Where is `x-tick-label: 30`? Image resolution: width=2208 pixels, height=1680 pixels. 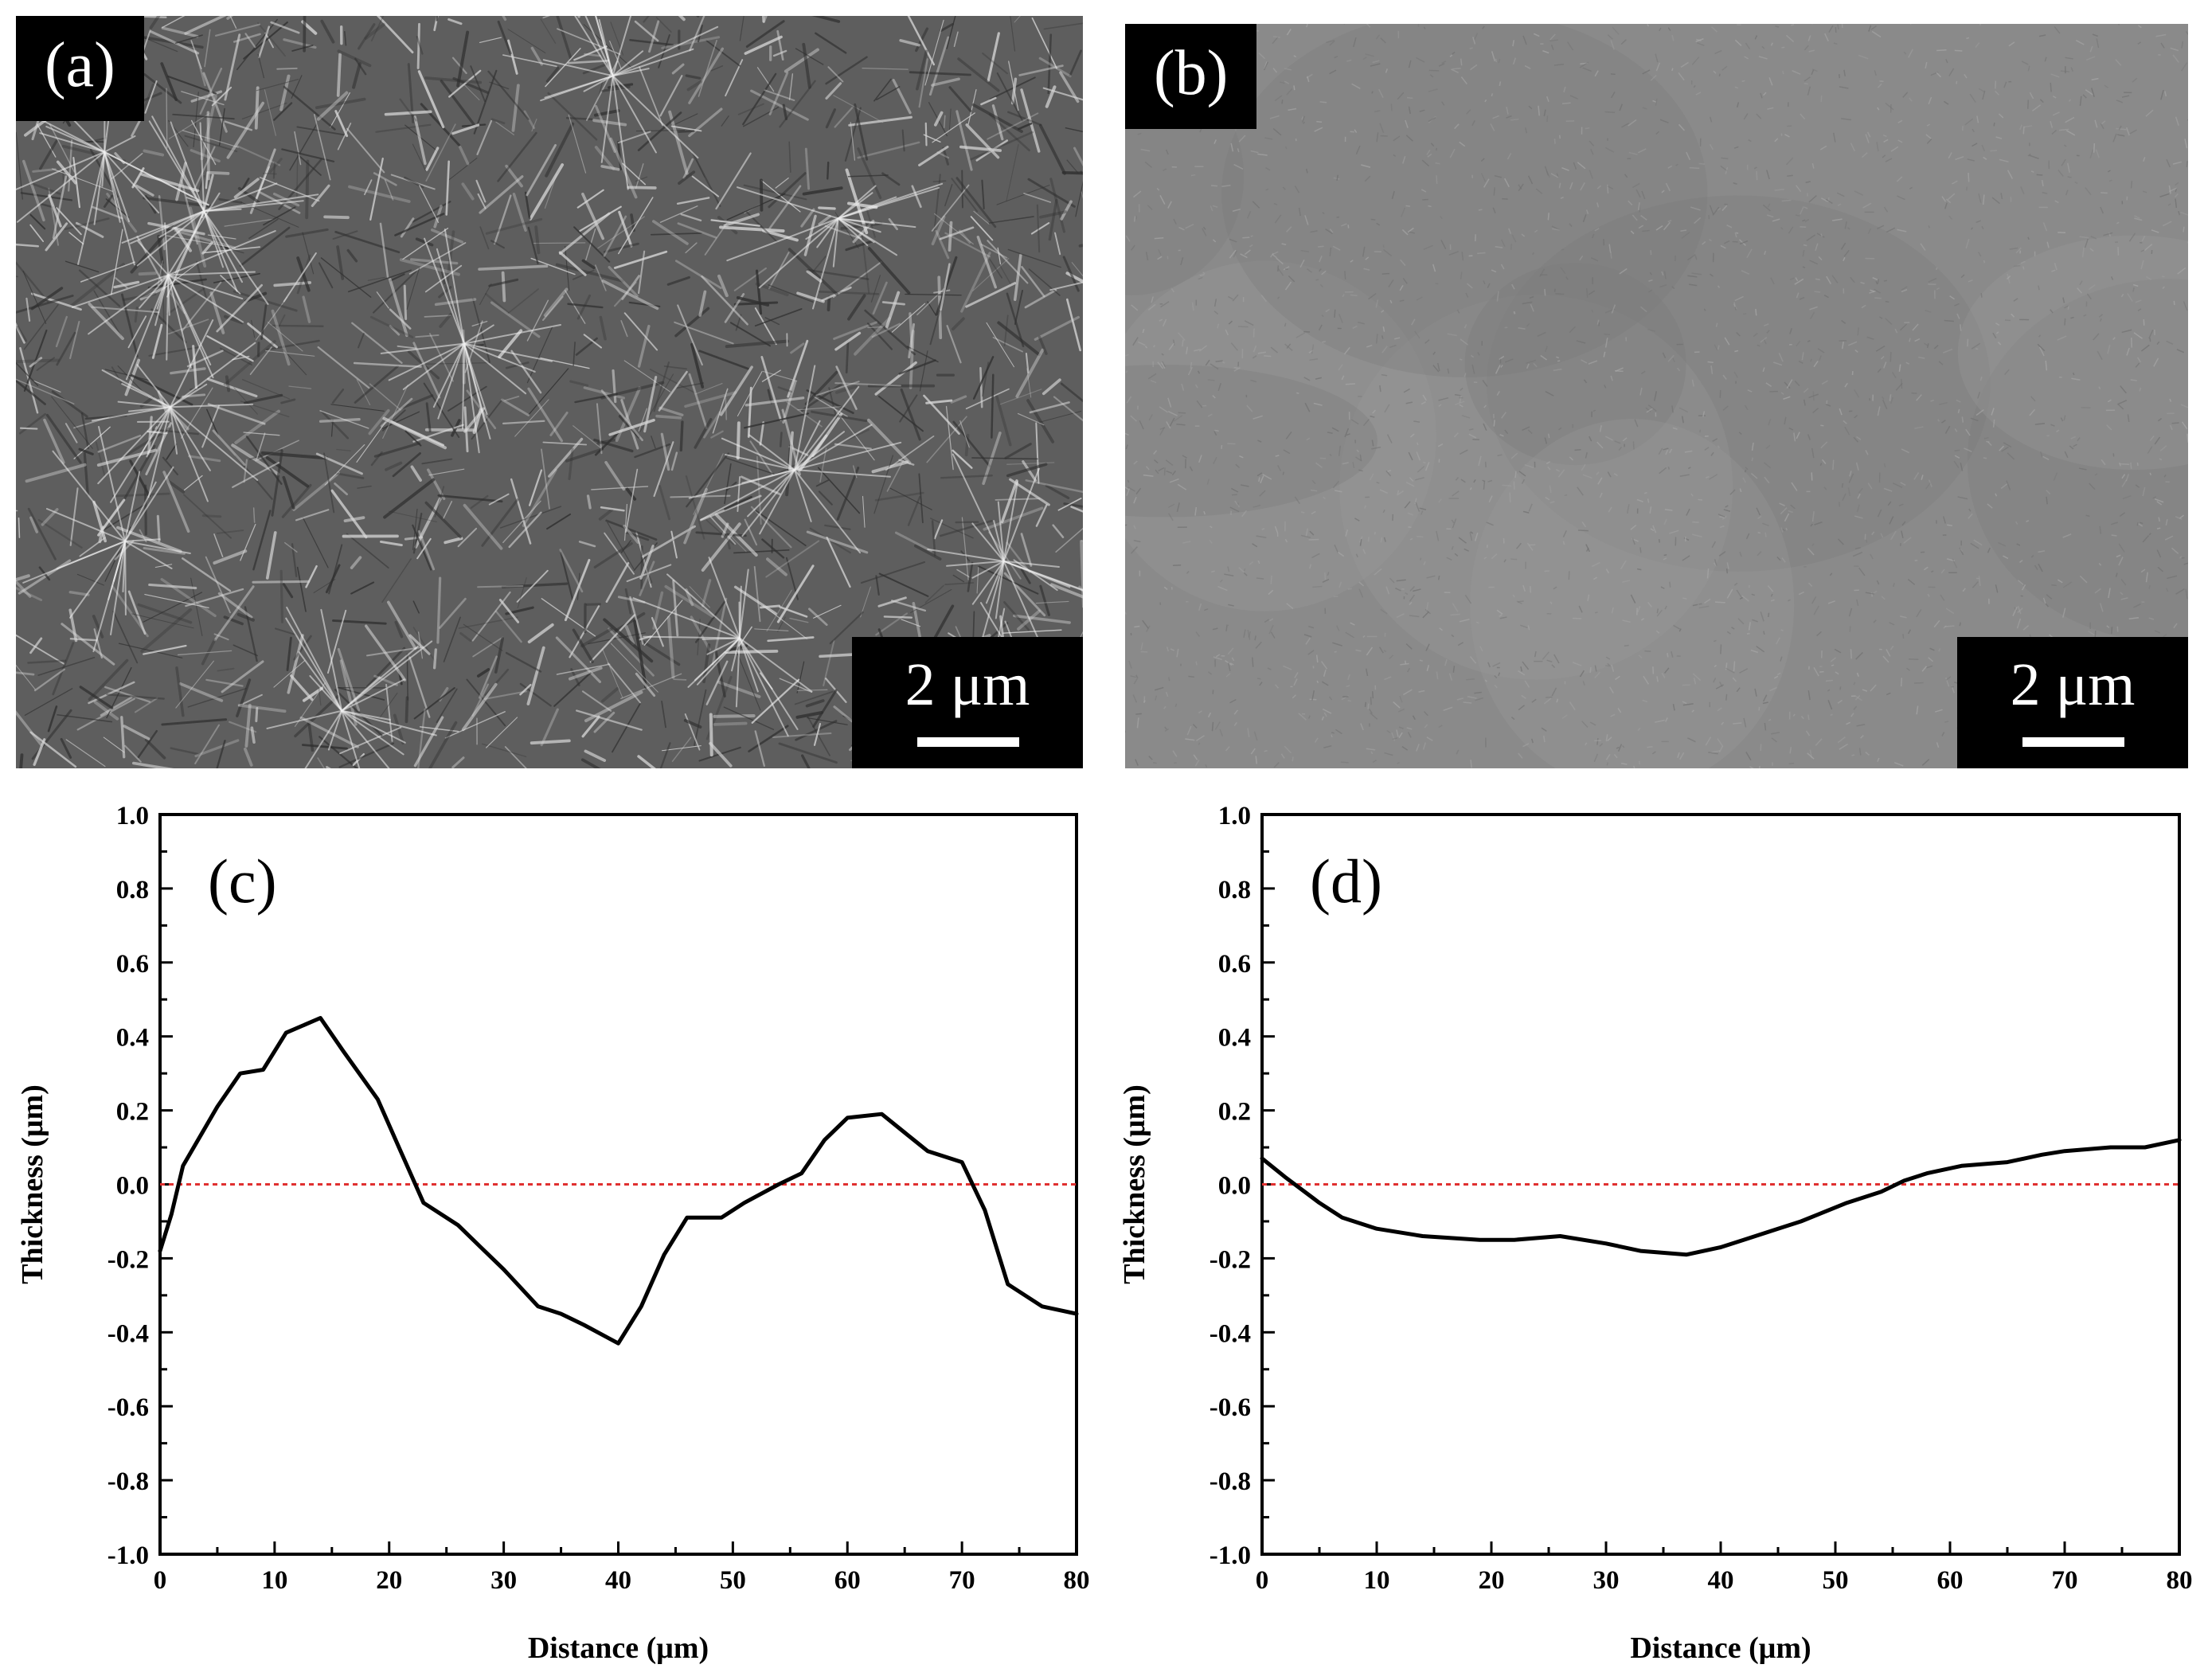
x-tick-label: 30 is located at coordinates (503, 1580).